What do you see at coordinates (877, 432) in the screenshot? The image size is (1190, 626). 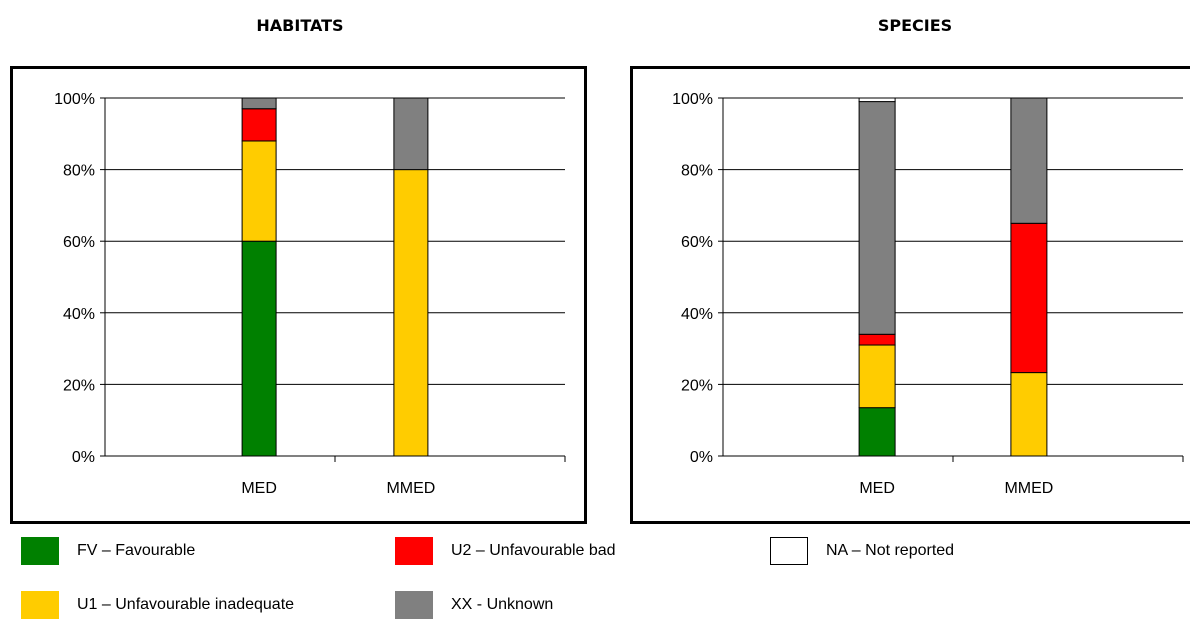 I see `species-bar-med-fv` at bounding box center [877, 432].